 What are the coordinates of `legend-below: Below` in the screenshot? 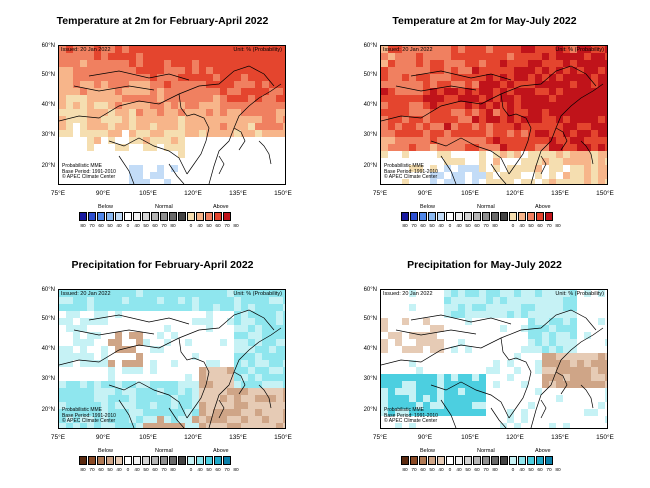 It's located at (427, 207).